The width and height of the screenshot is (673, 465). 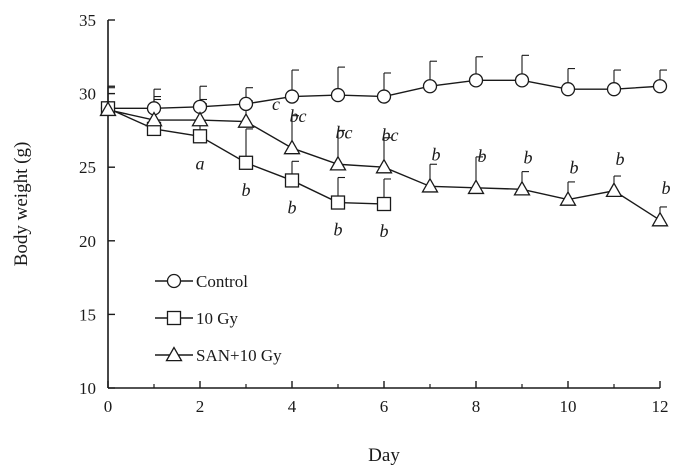 I want to click on x-axis-title: Day, so click(x=384, y=455).